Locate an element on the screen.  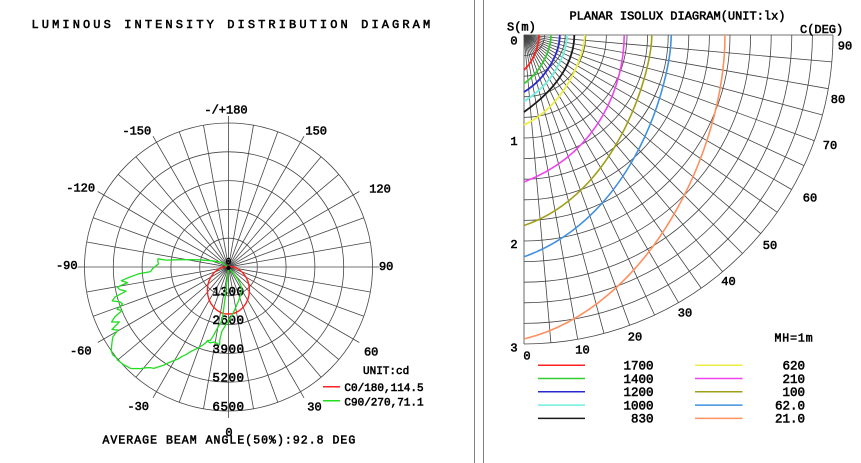
svg-text: -120 is located at coordinates (80, 189).